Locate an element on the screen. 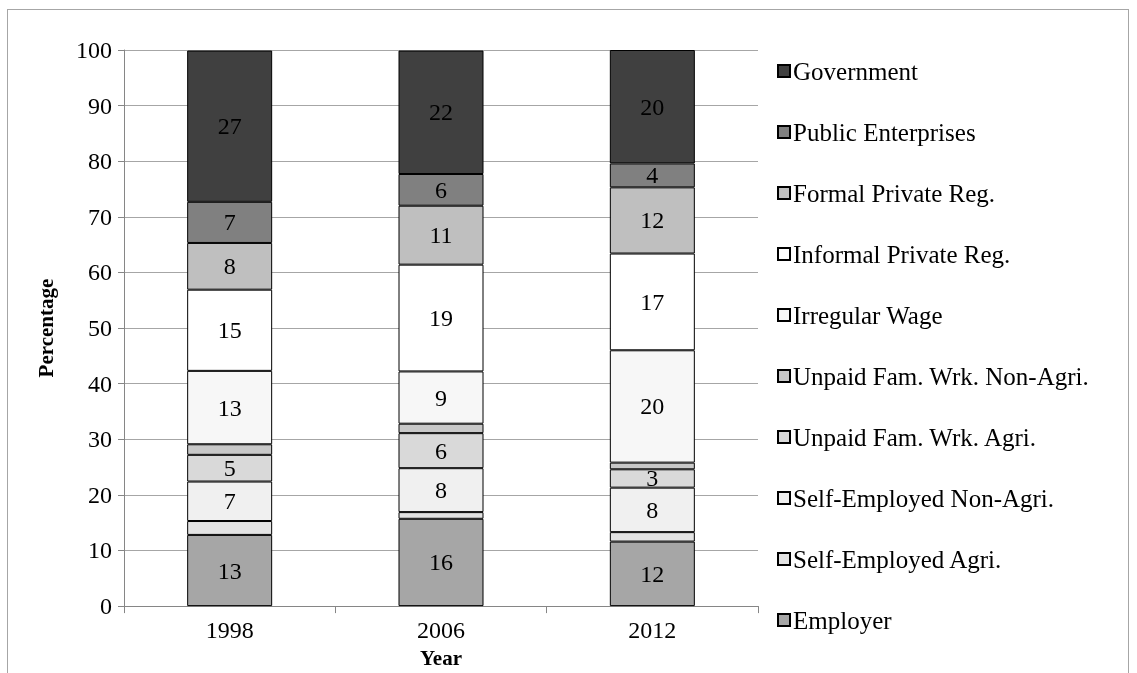  x-tick-label: 2006 is located at coordinates (441, 630).